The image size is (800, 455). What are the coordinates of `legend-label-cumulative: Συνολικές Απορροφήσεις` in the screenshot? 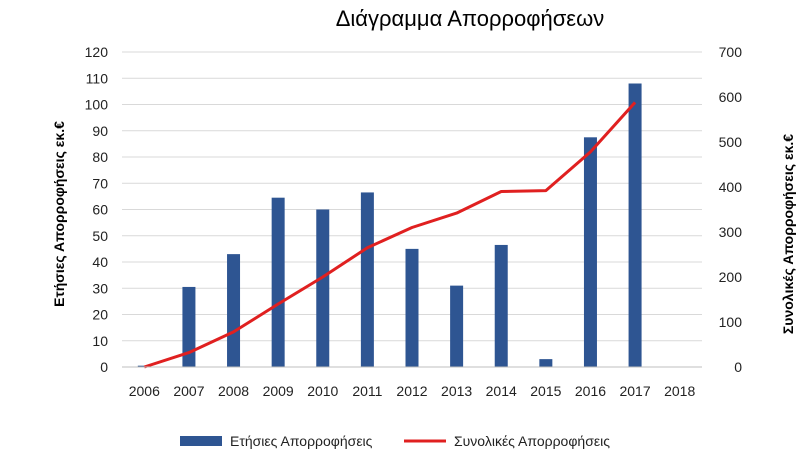 It's located at (532, 441).